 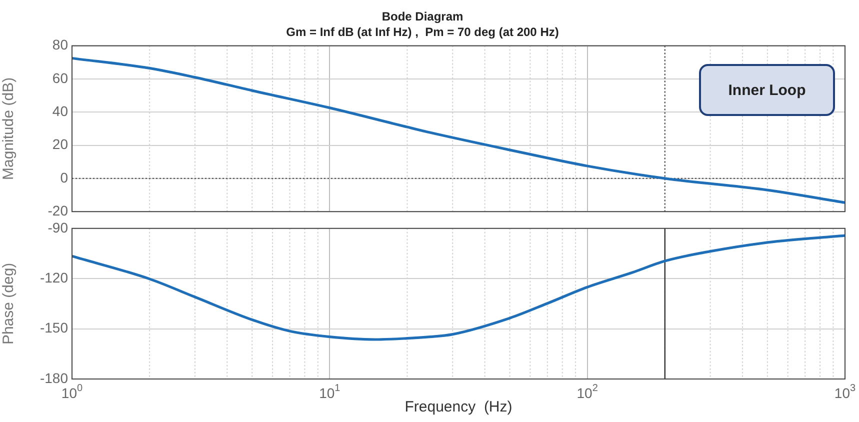 I want to click on y-tick-label: -150, so click(x=54, y=327).